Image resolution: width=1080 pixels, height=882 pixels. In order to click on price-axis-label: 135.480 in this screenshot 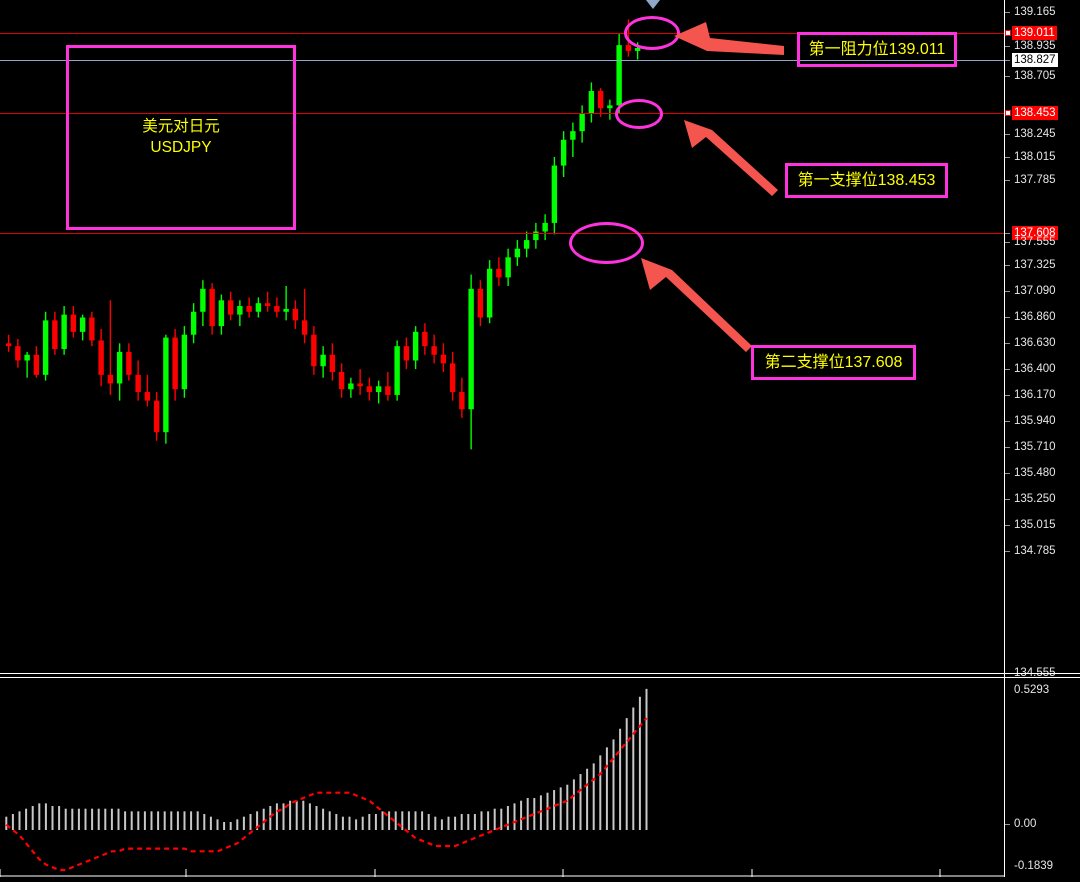, I will do `click(1035, 473)`.